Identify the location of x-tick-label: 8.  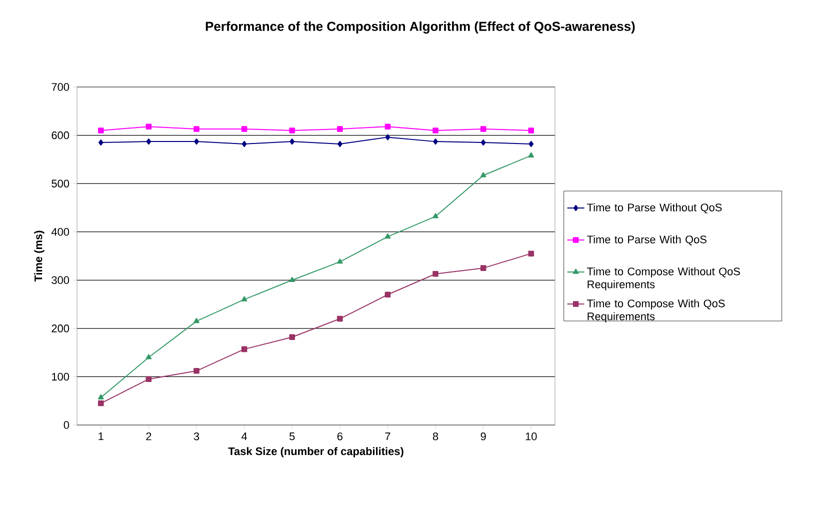
(435, 436).